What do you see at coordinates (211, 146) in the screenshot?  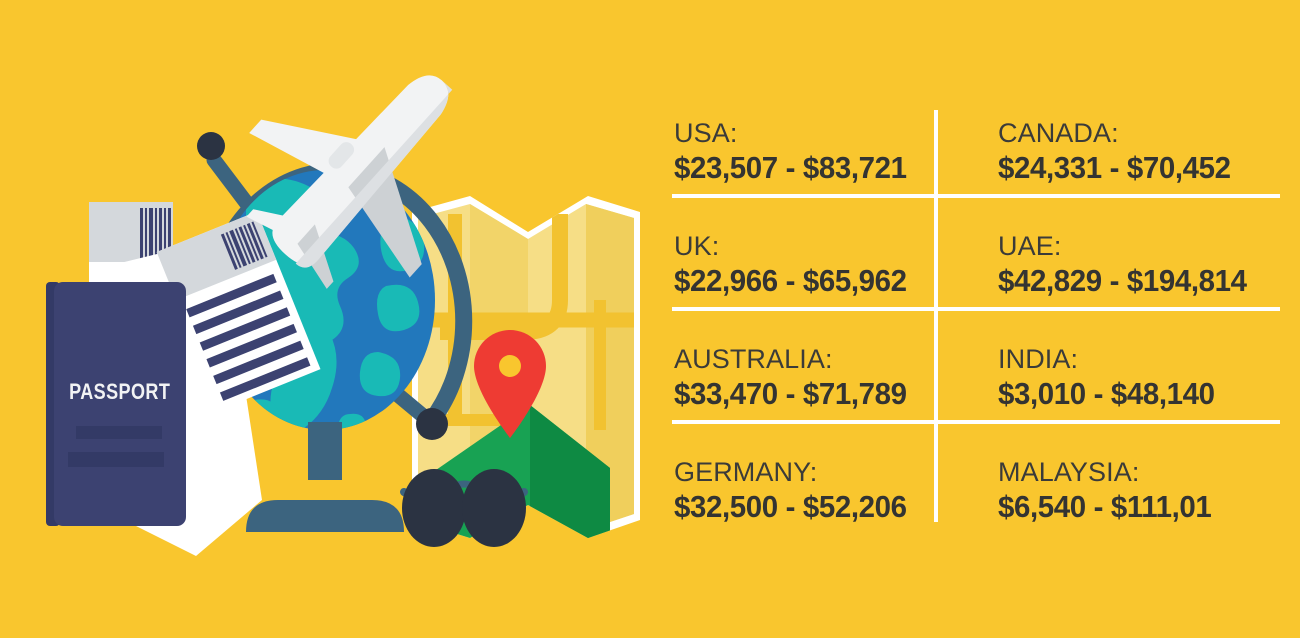 I see `globe-knob-top` at bounding box center [211, 146].